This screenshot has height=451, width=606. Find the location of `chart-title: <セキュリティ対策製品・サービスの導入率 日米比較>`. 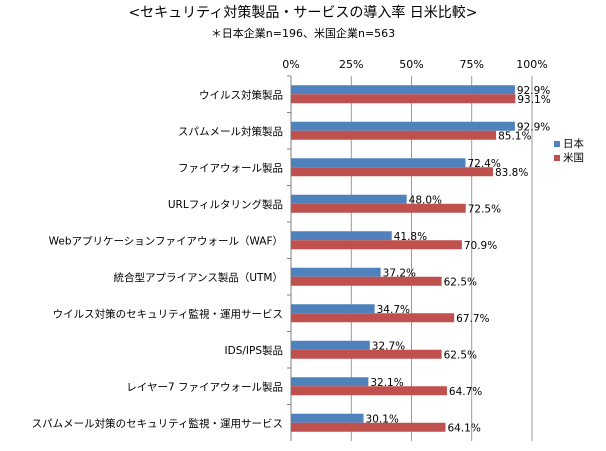

chart-title: <セキュリティ対策製品・サービスの導入率 日米比較> is located at coordinates (303, 13).